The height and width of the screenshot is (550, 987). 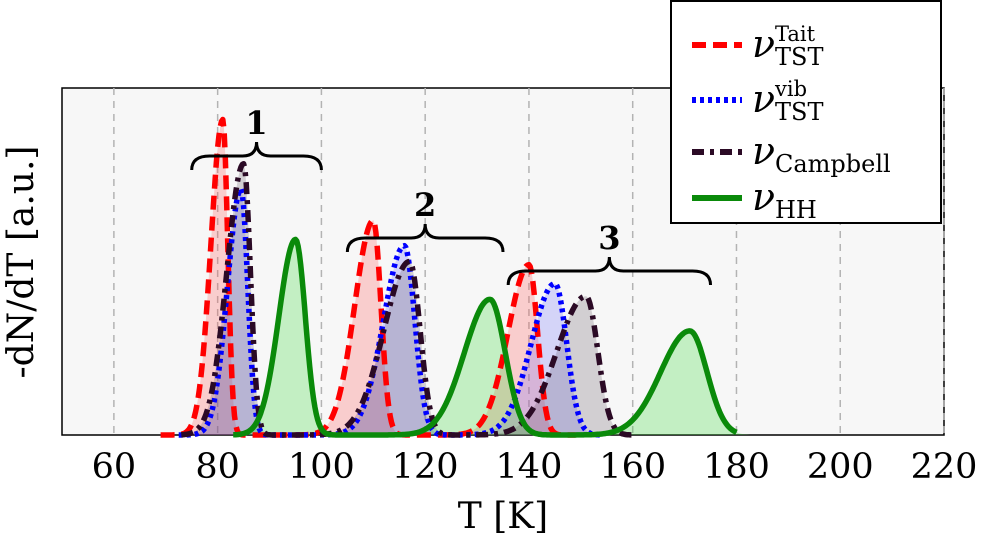 I want to click on x-tick-label: 120, so click(x=425, y=467).